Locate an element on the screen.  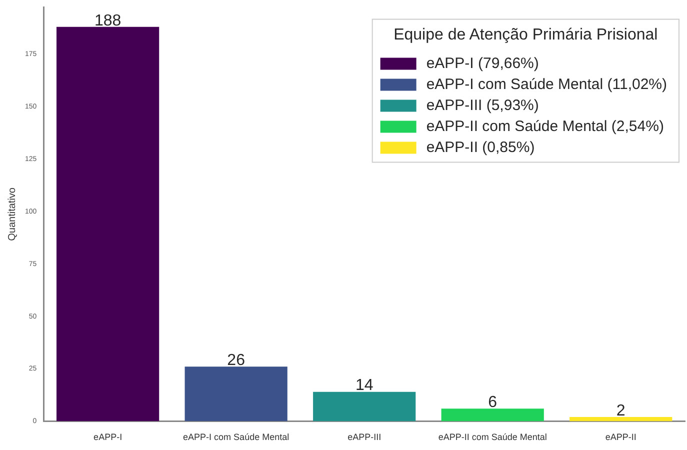
x-tick-label: eAPP-I is located at coordinates (108, 437).